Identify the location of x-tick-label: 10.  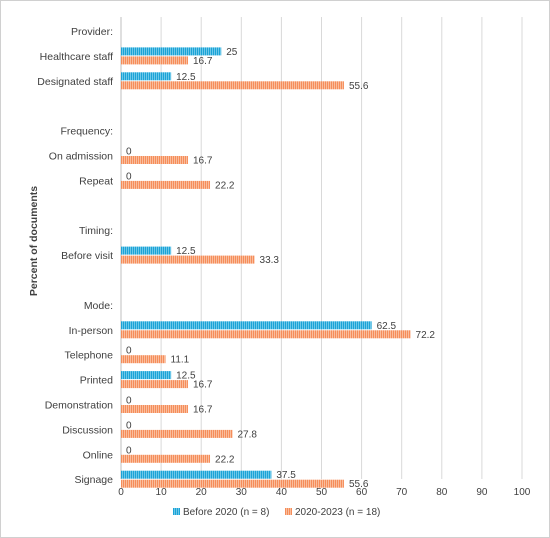
(162, 492).